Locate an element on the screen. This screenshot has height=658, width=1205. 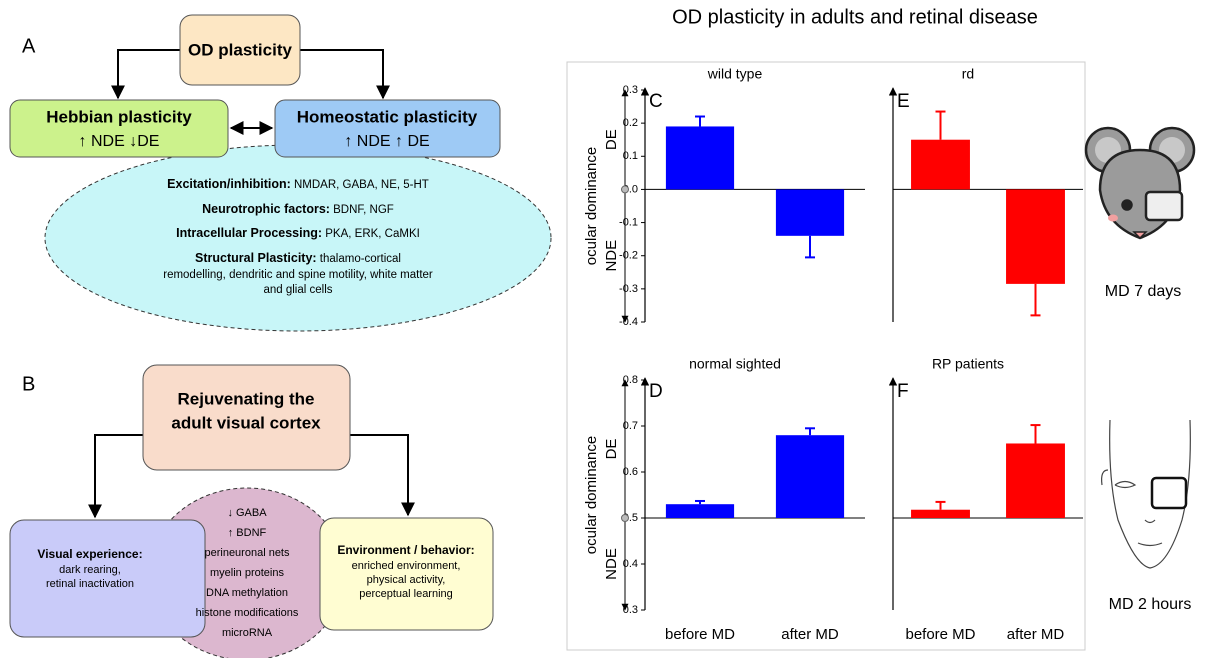
panel-letter: D is located at coordinates (656, 391).